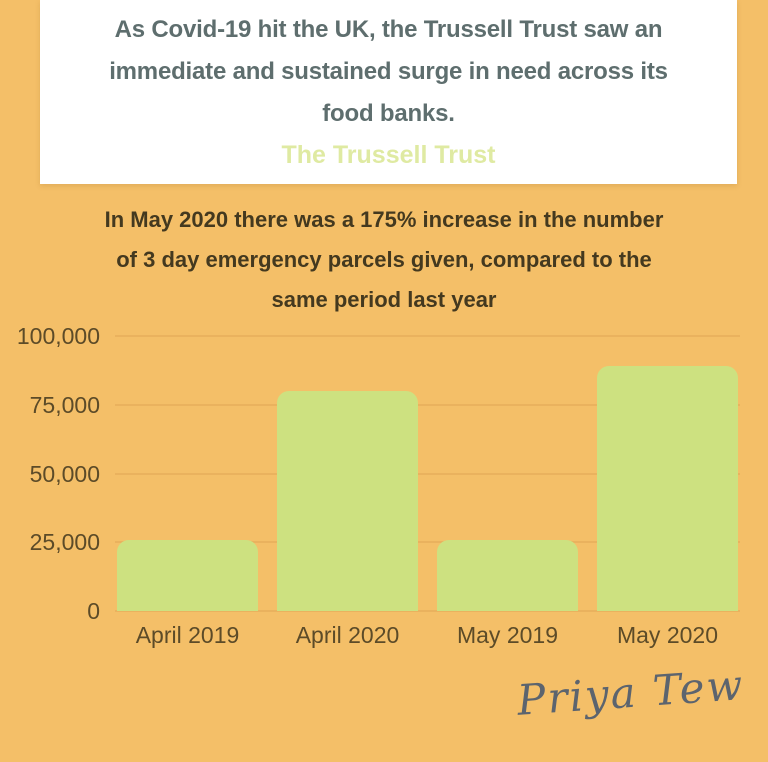 Image resolution: width=768 pixels, height=762 pixels. Describe the element at coordinates (427, 611) in the screenshot. I see `x-axis-baseline` at that location.